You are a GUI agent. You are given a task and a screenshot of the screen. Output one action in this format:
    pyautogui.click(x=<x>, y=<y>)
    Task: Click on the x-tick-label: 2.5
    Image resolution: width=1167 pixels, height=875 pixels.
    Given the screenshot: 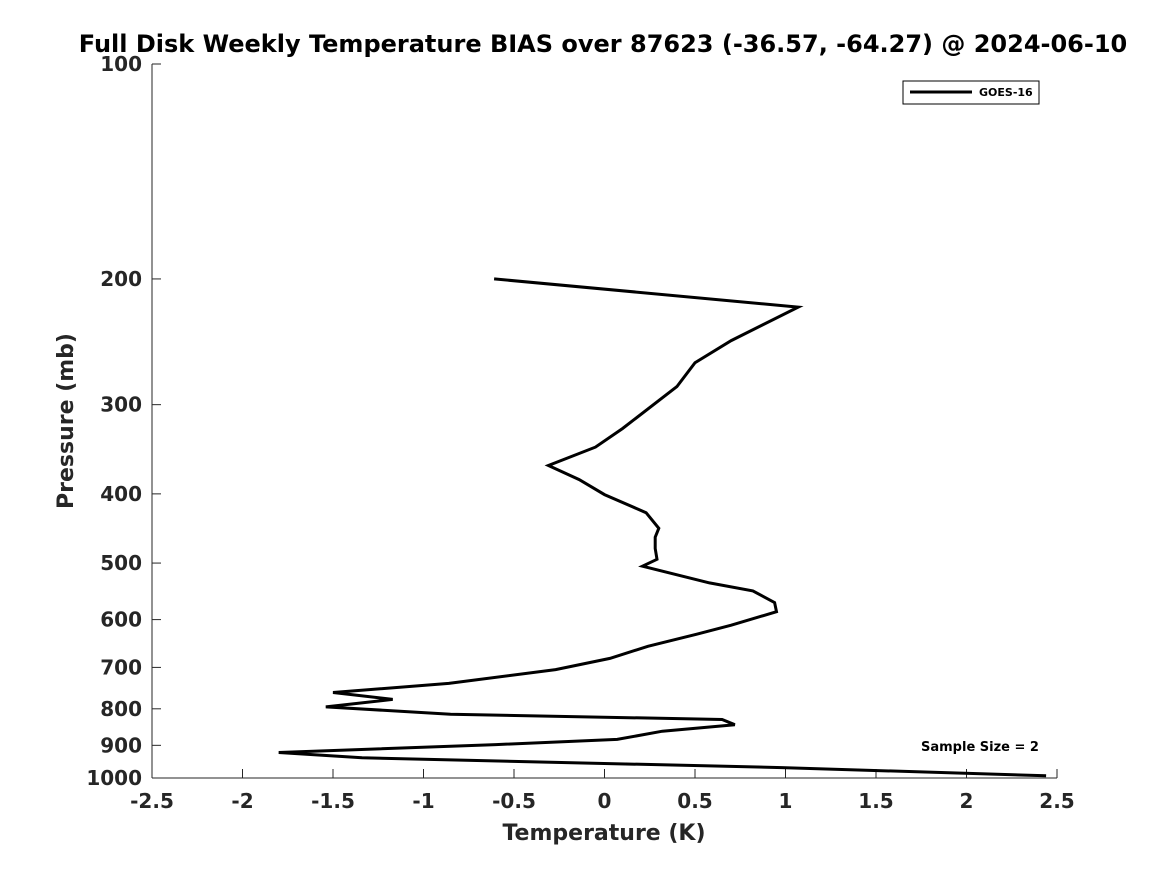 What is the action you would take?
    pyautogui.click(x=1056, y=801)
    